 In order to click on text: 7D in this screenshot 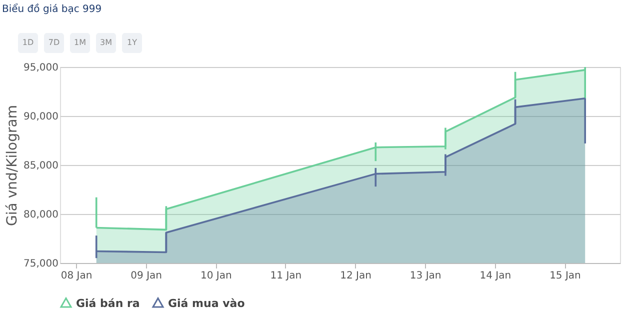, I will do `click(54, 42)`.